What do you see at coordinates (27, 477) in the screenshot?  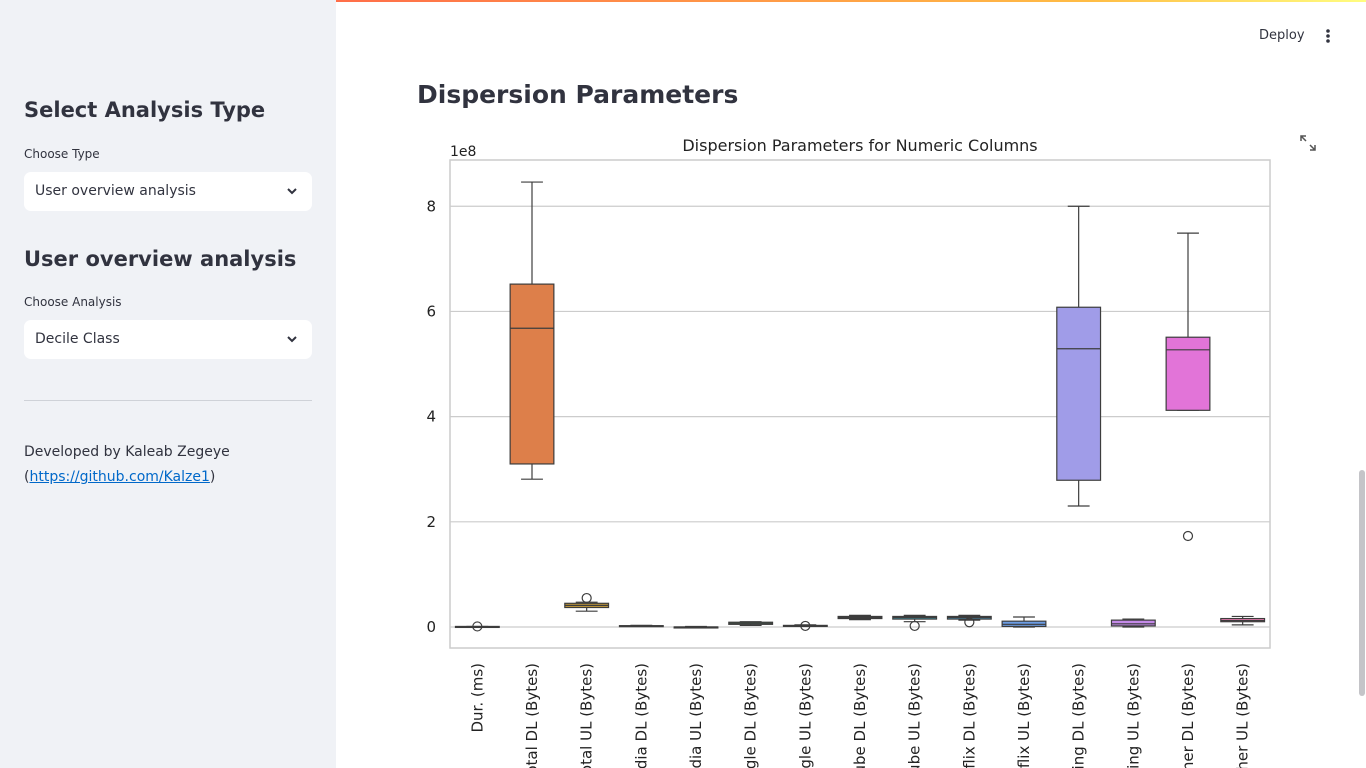 I see `paren: (` at bounding box center [27, 477].